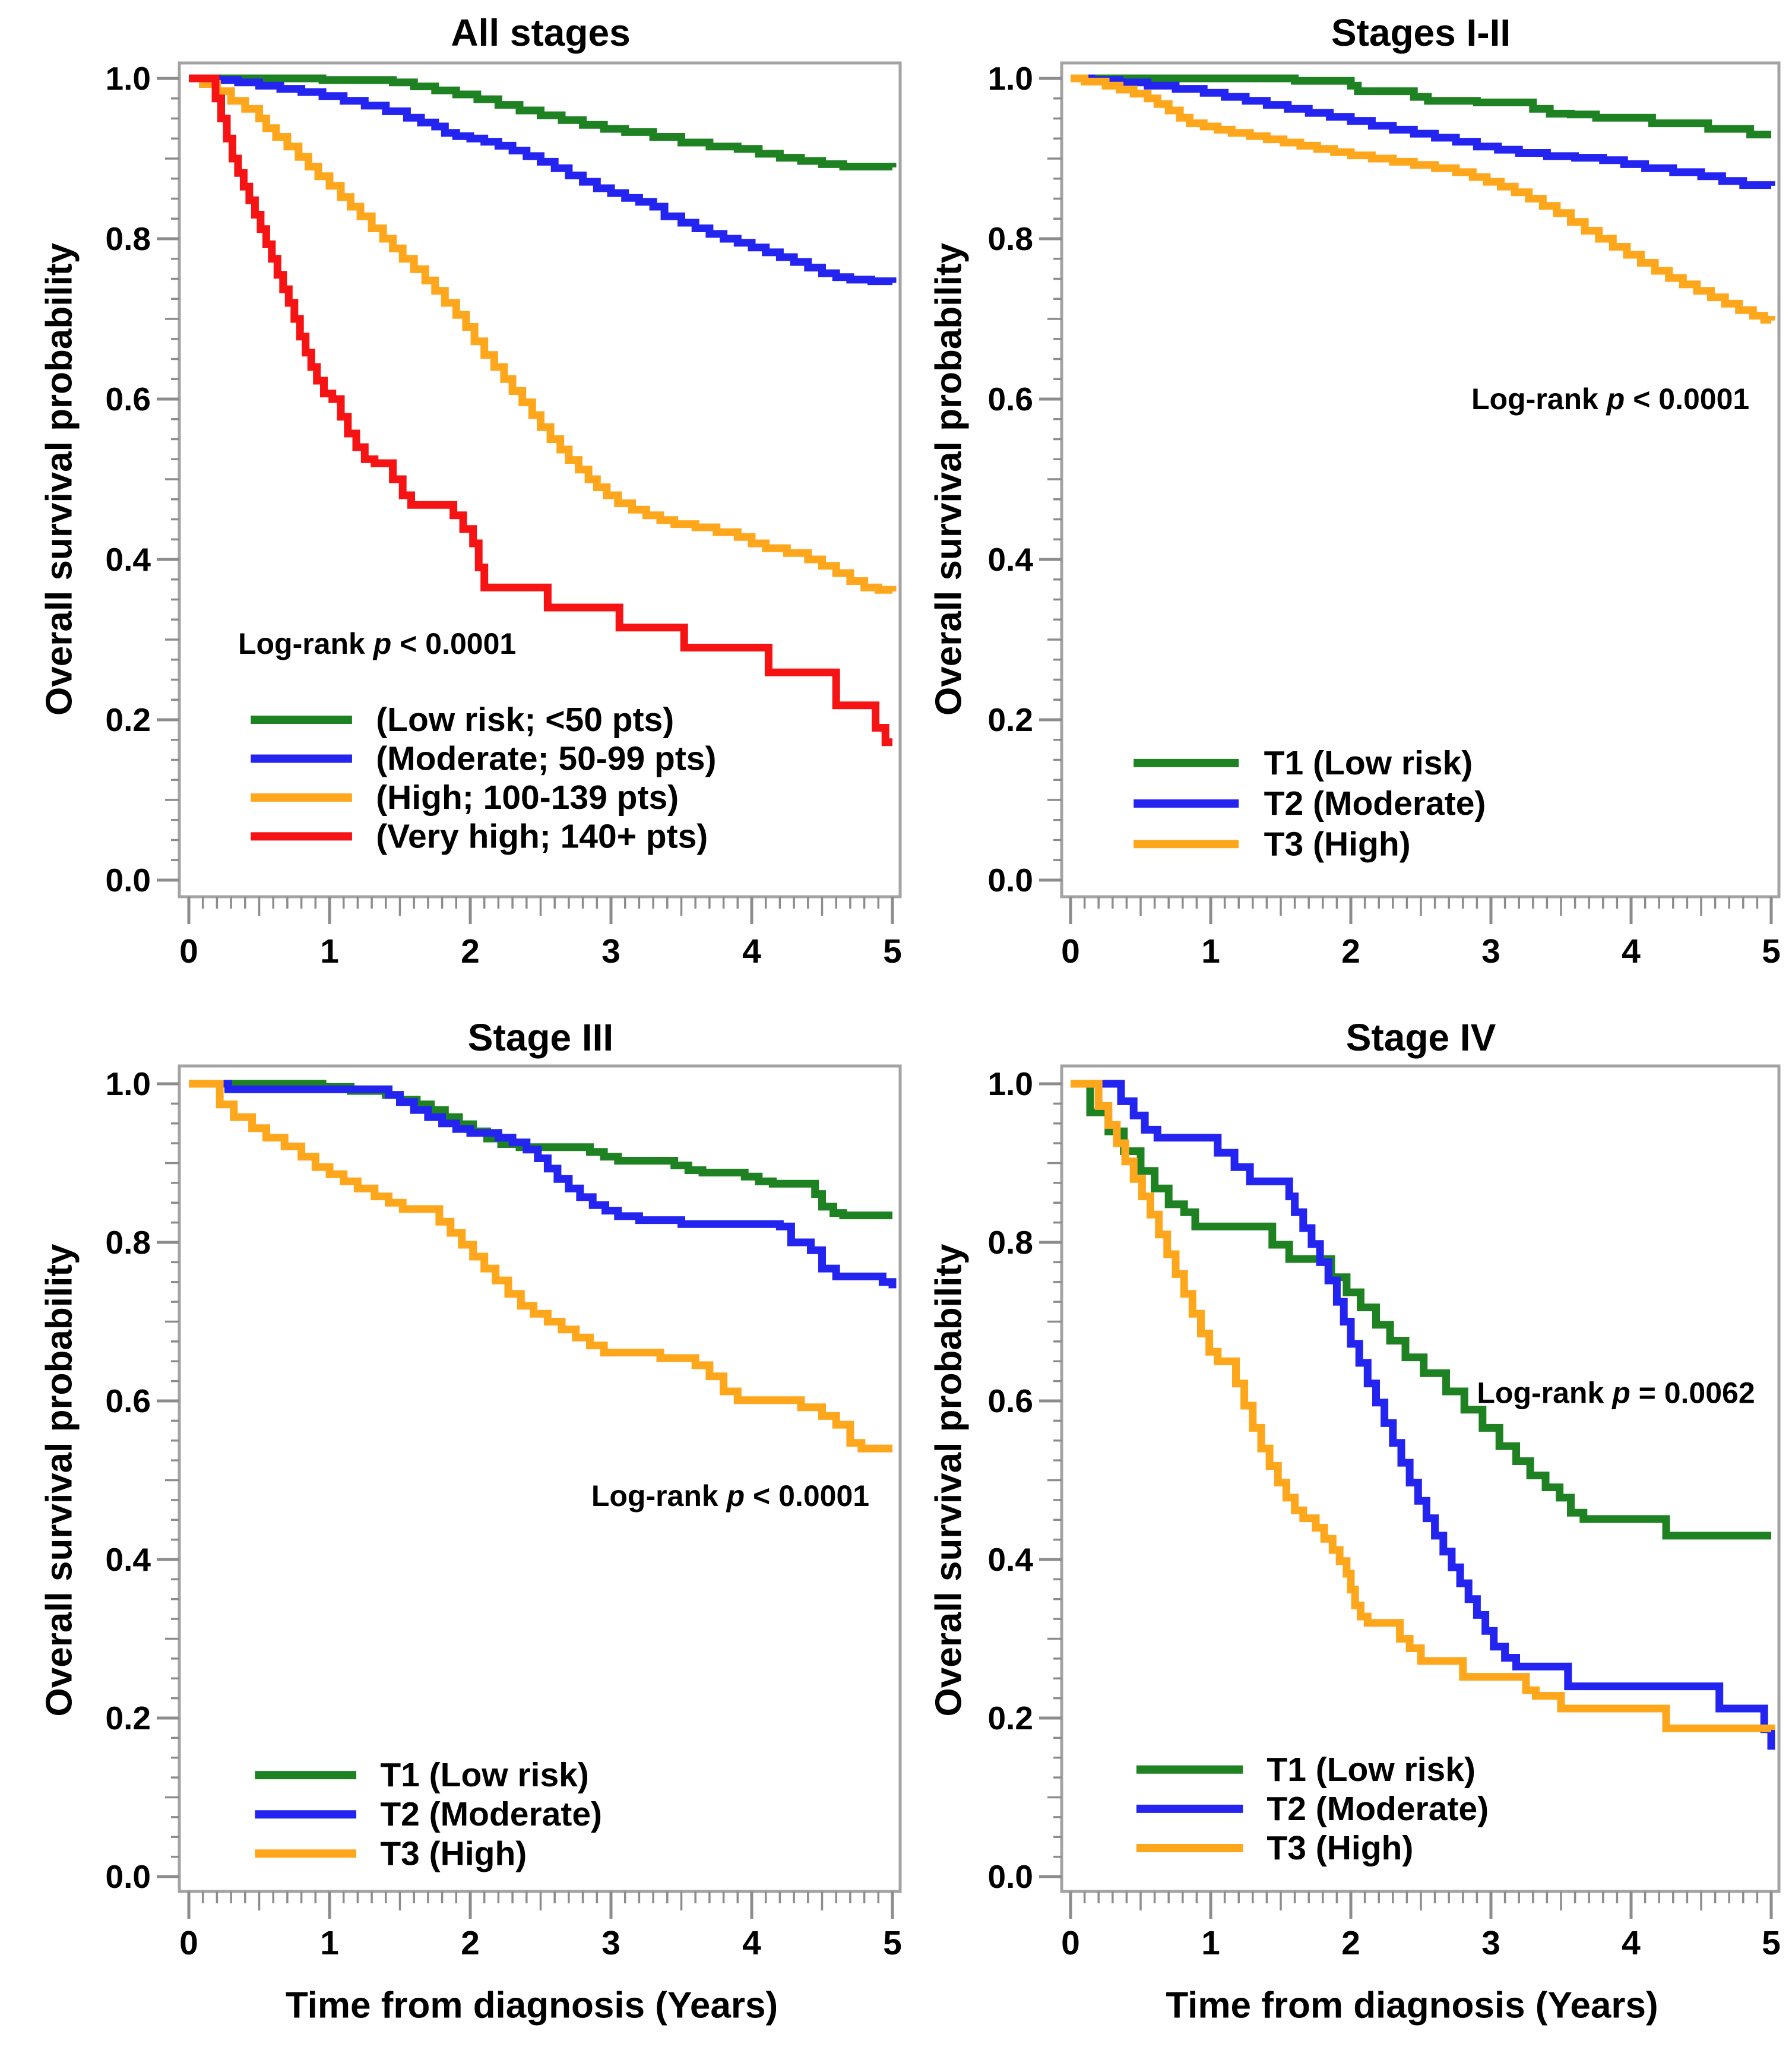 Image resolution: width=1792 pixels, height=2050 pixels. I want to click on km-curve-low-risk-50-pts, so click(543, 122).